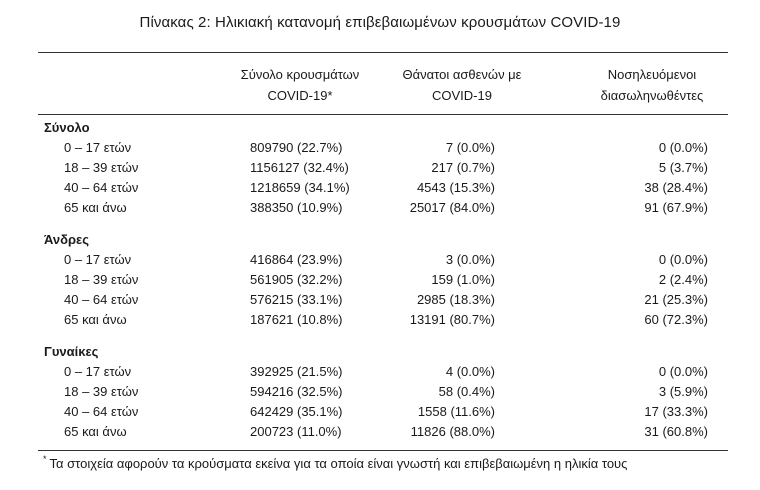 The width and height of the screenshot is (760, 490). Describe the element at coordinates (67, 127) in the screenshot. I see `group-label: Σύνολο` at that location.